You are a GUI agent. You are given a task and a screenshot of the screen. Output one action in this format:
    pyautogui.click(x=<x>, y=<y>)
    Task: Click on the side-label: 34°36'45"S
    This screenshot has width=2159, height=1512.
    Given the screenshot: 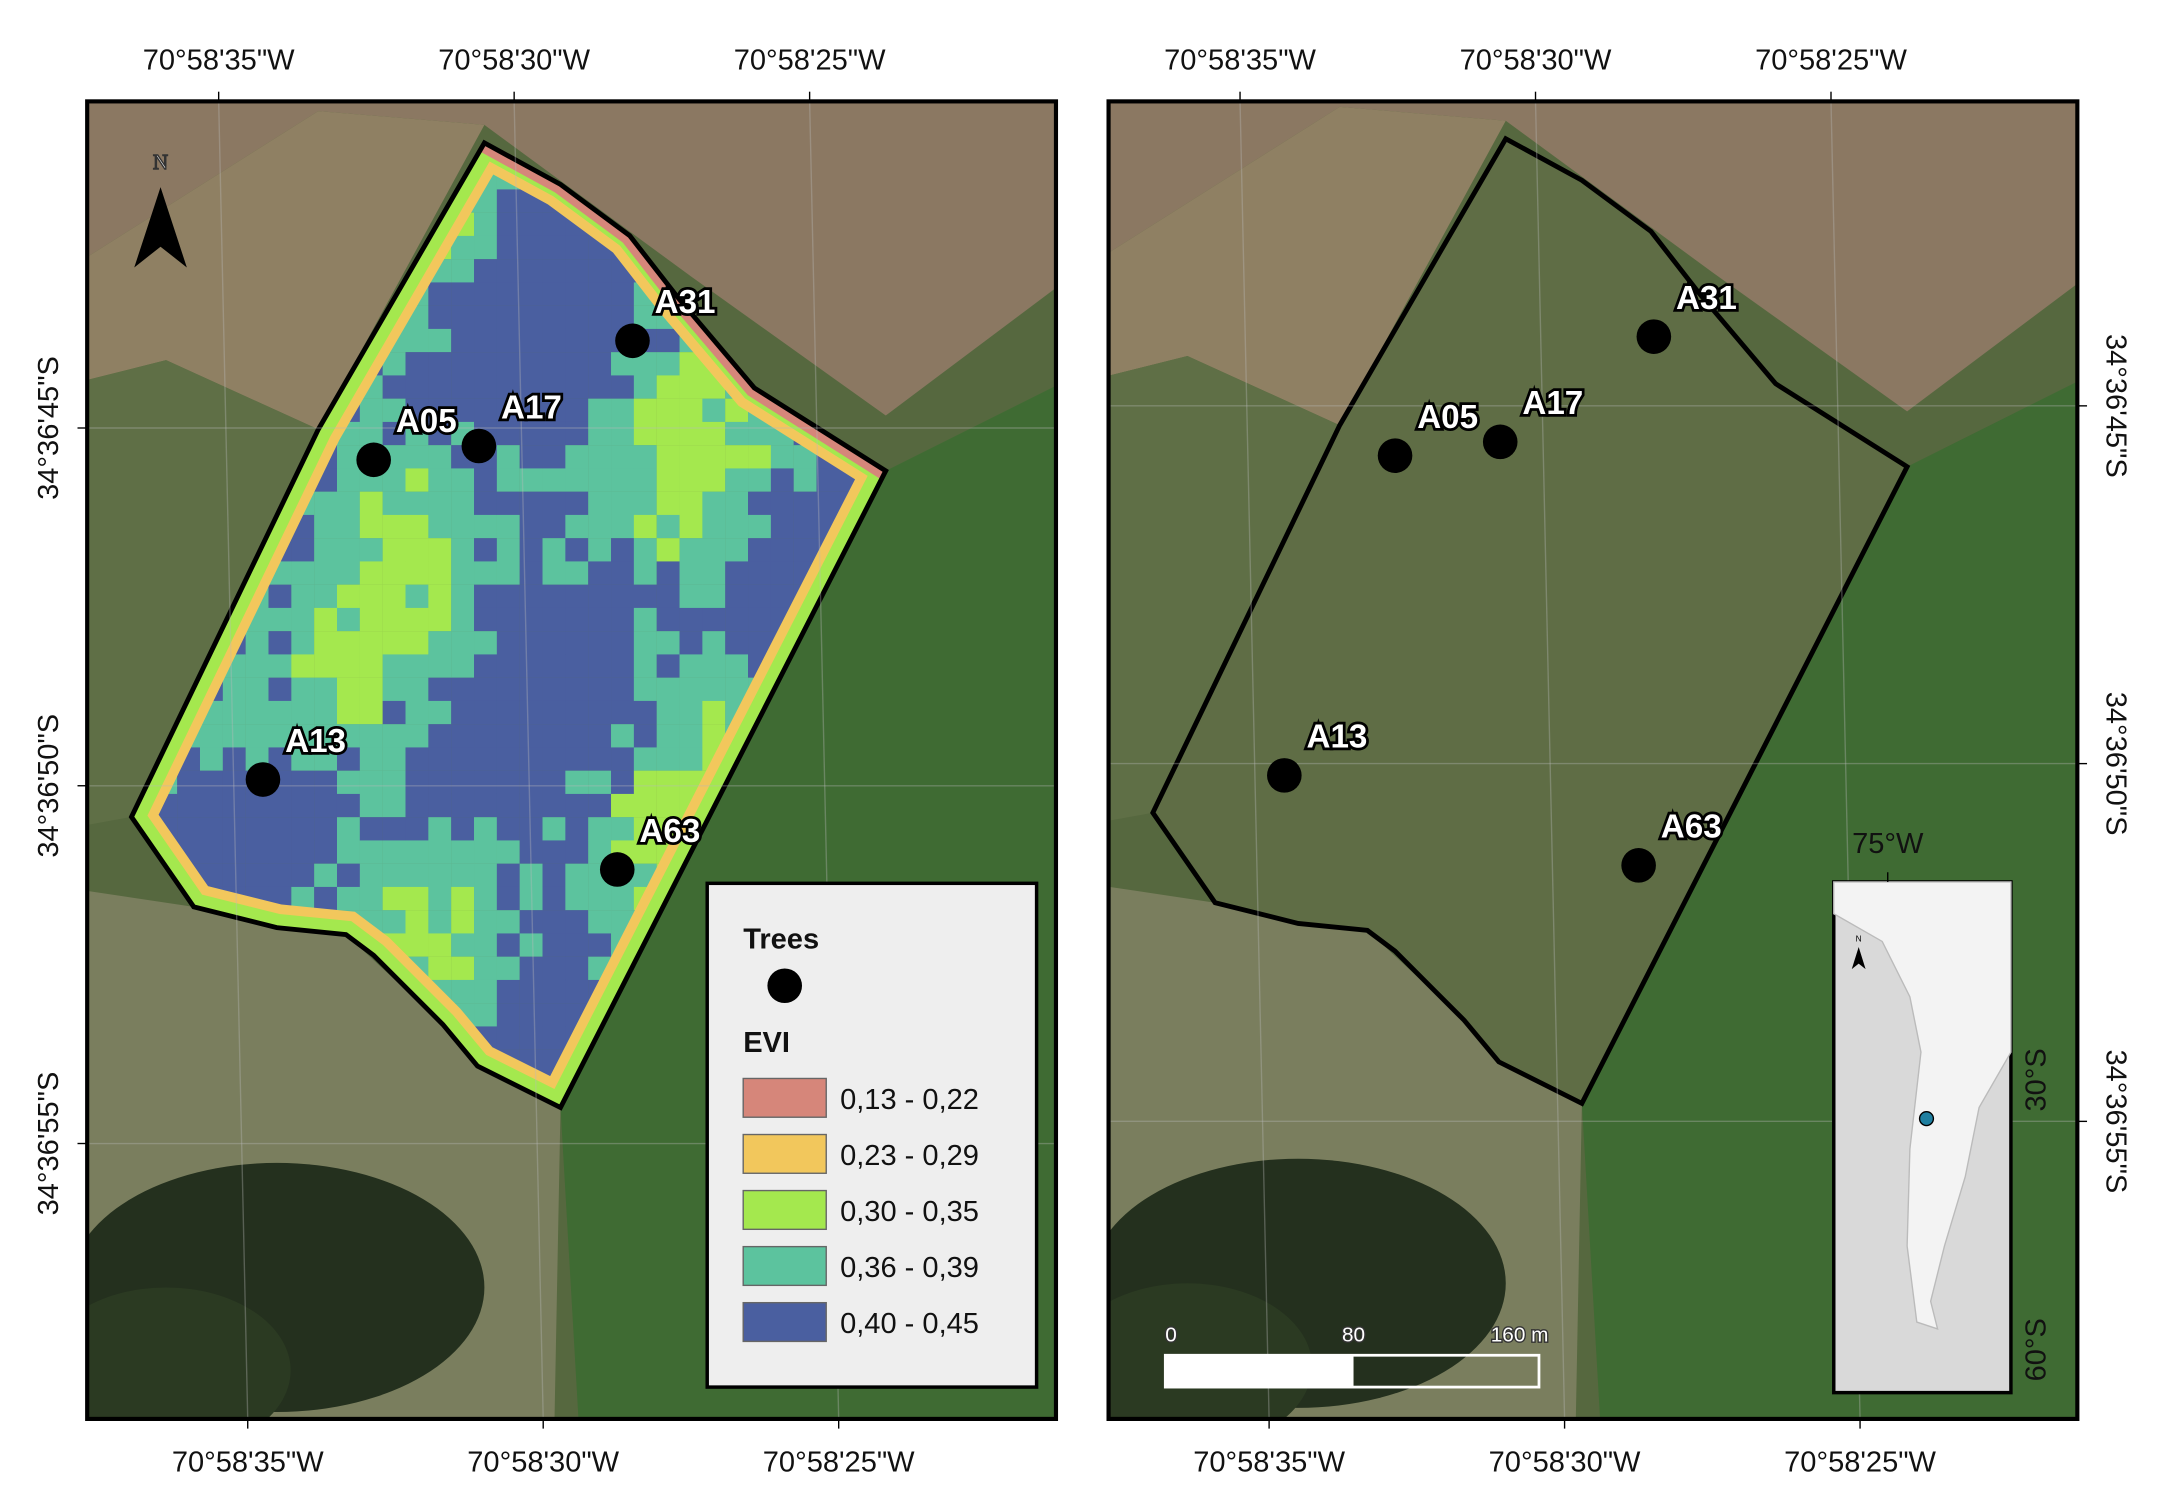 What is the action you would take?
    pyautogui.click(x=2115, y=406)
    